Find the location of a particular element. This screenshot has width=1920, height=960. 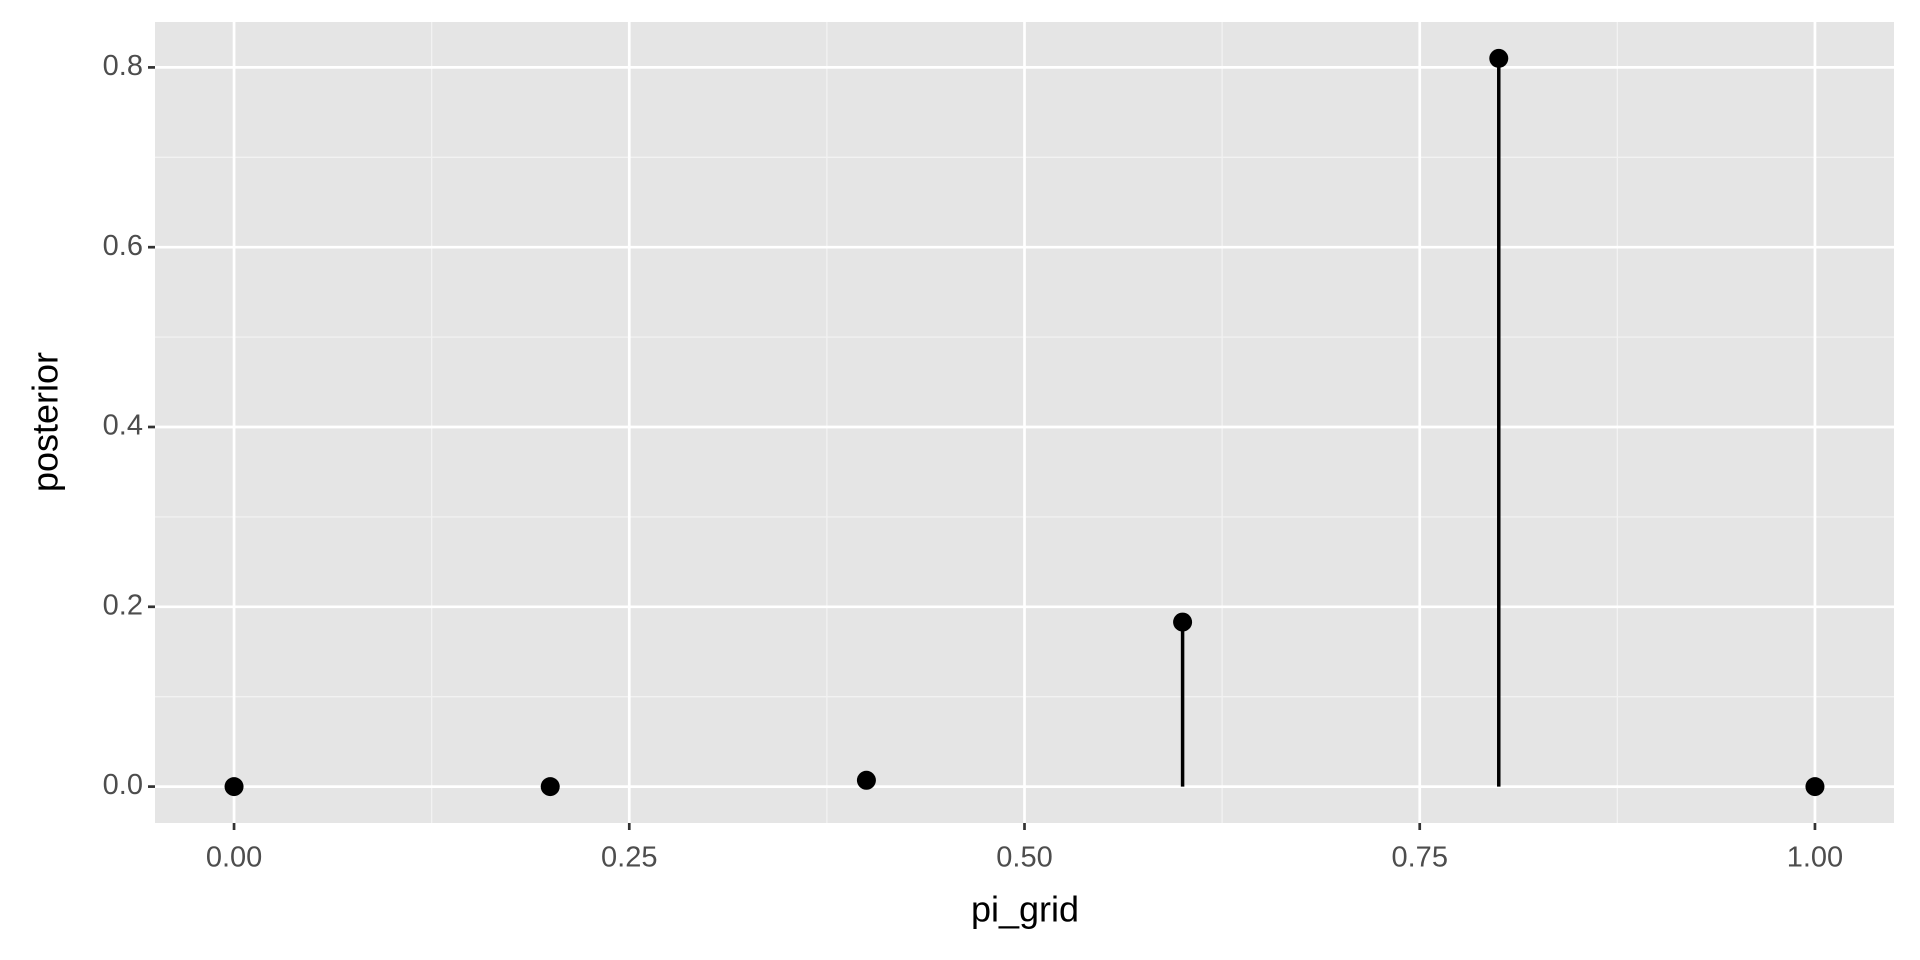

x-tick-label: 1.00 is located at coordinates (1815, 858).